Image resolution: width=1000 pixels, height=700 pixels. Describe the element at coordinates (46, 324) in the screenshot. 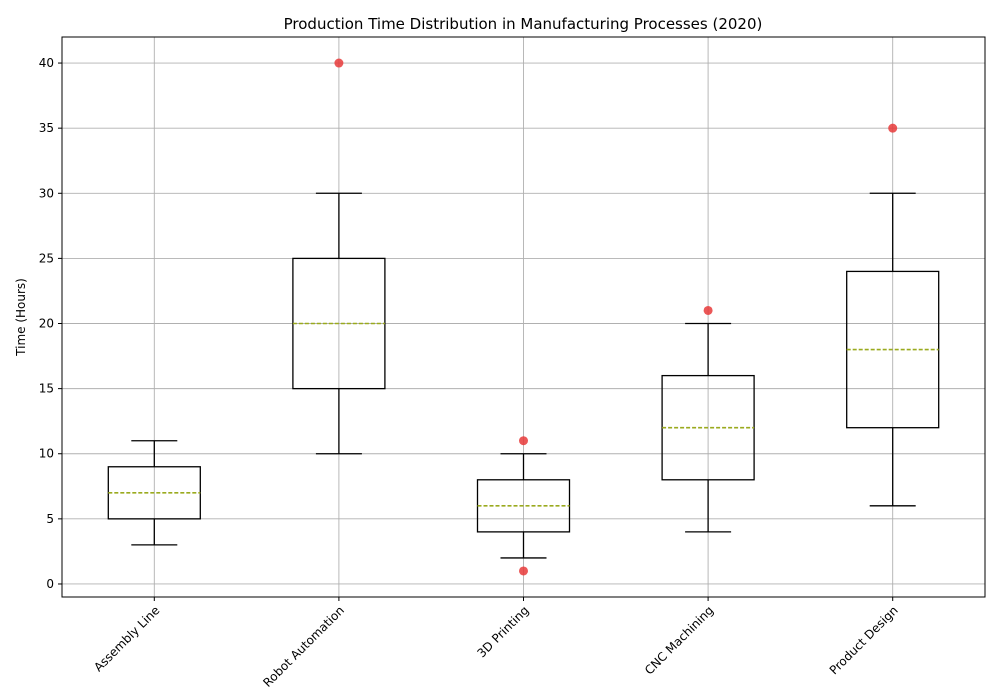

I see `y-tick-label: 20` at that location.